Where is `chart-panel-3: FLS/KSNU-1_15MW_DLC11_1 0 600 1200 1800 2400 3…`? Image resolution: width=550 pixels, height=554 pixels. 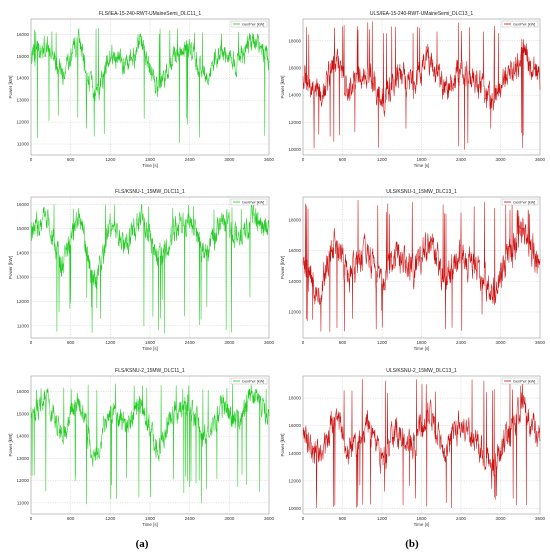
chart-panel-3: FLS/KSNU-1_15MW_DLC11_1 0 600 1200 1800 2400 3… is located at coordinates (141, 270).